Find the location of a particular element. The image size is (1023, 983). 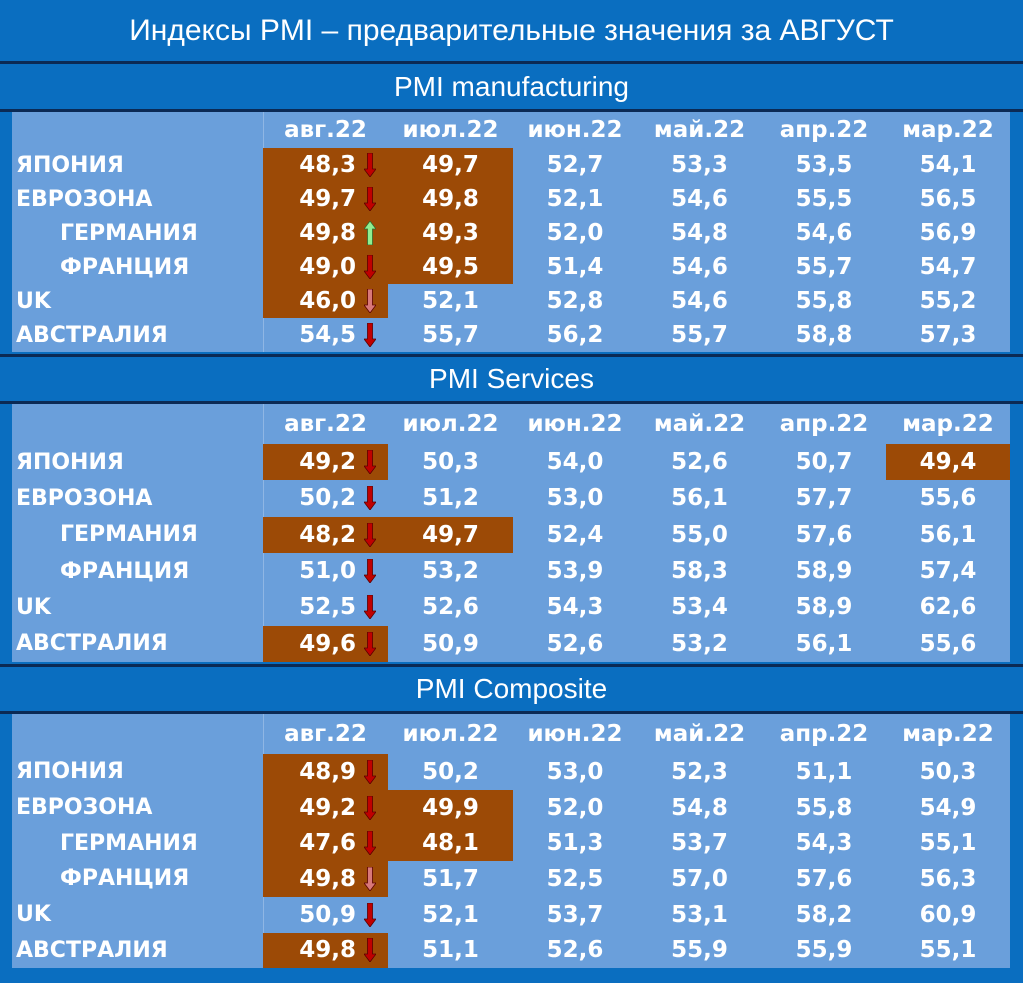

column-header: июн.22 is located at coordinates (575, 734).